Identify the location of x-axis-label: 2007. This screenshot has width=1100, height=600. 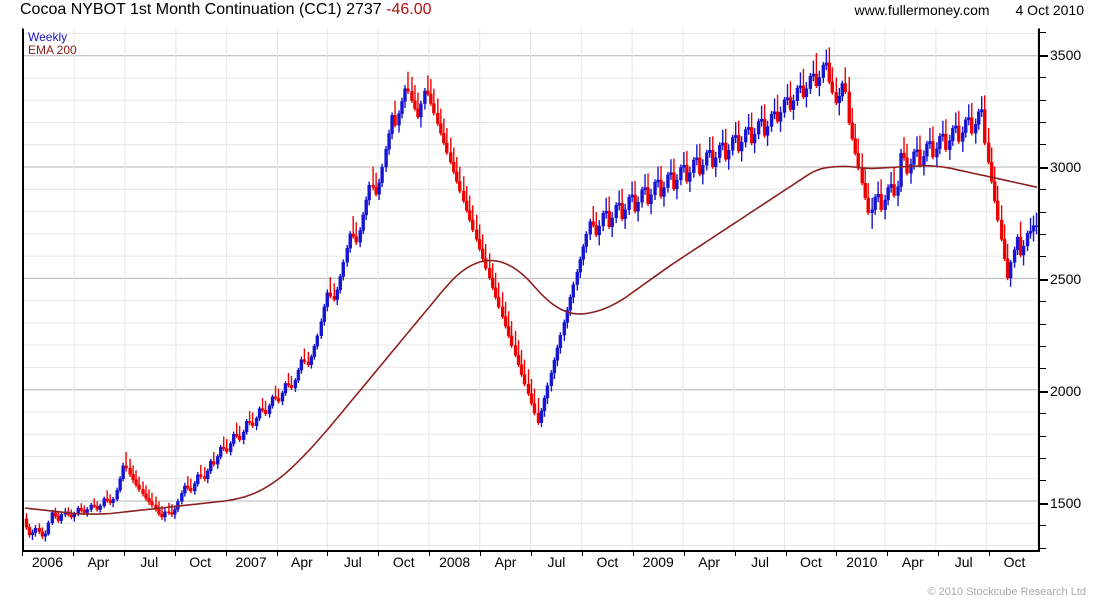
(251, 562).